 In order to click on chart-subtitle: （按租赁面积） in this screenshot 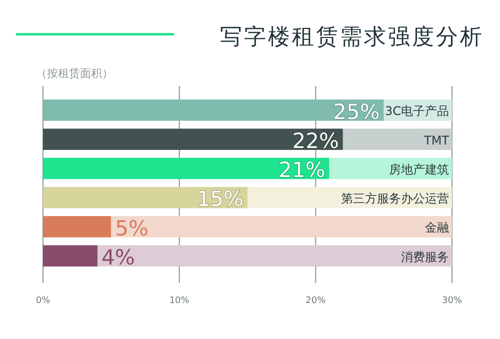, I will do `click(74, 73)`.